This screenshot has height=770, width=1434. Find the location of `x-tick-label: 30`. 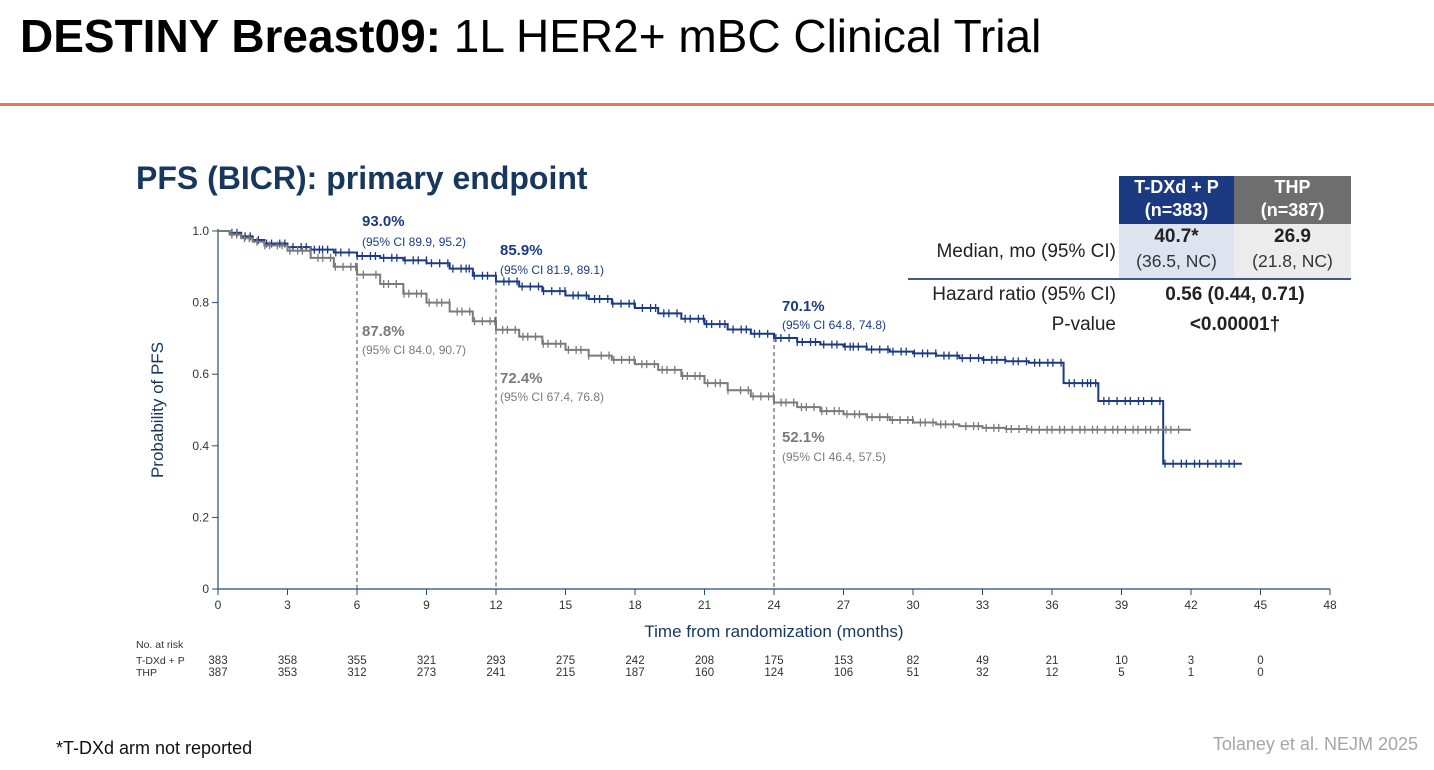

x-tick-label: 30 is located at coordinates (913, 605).